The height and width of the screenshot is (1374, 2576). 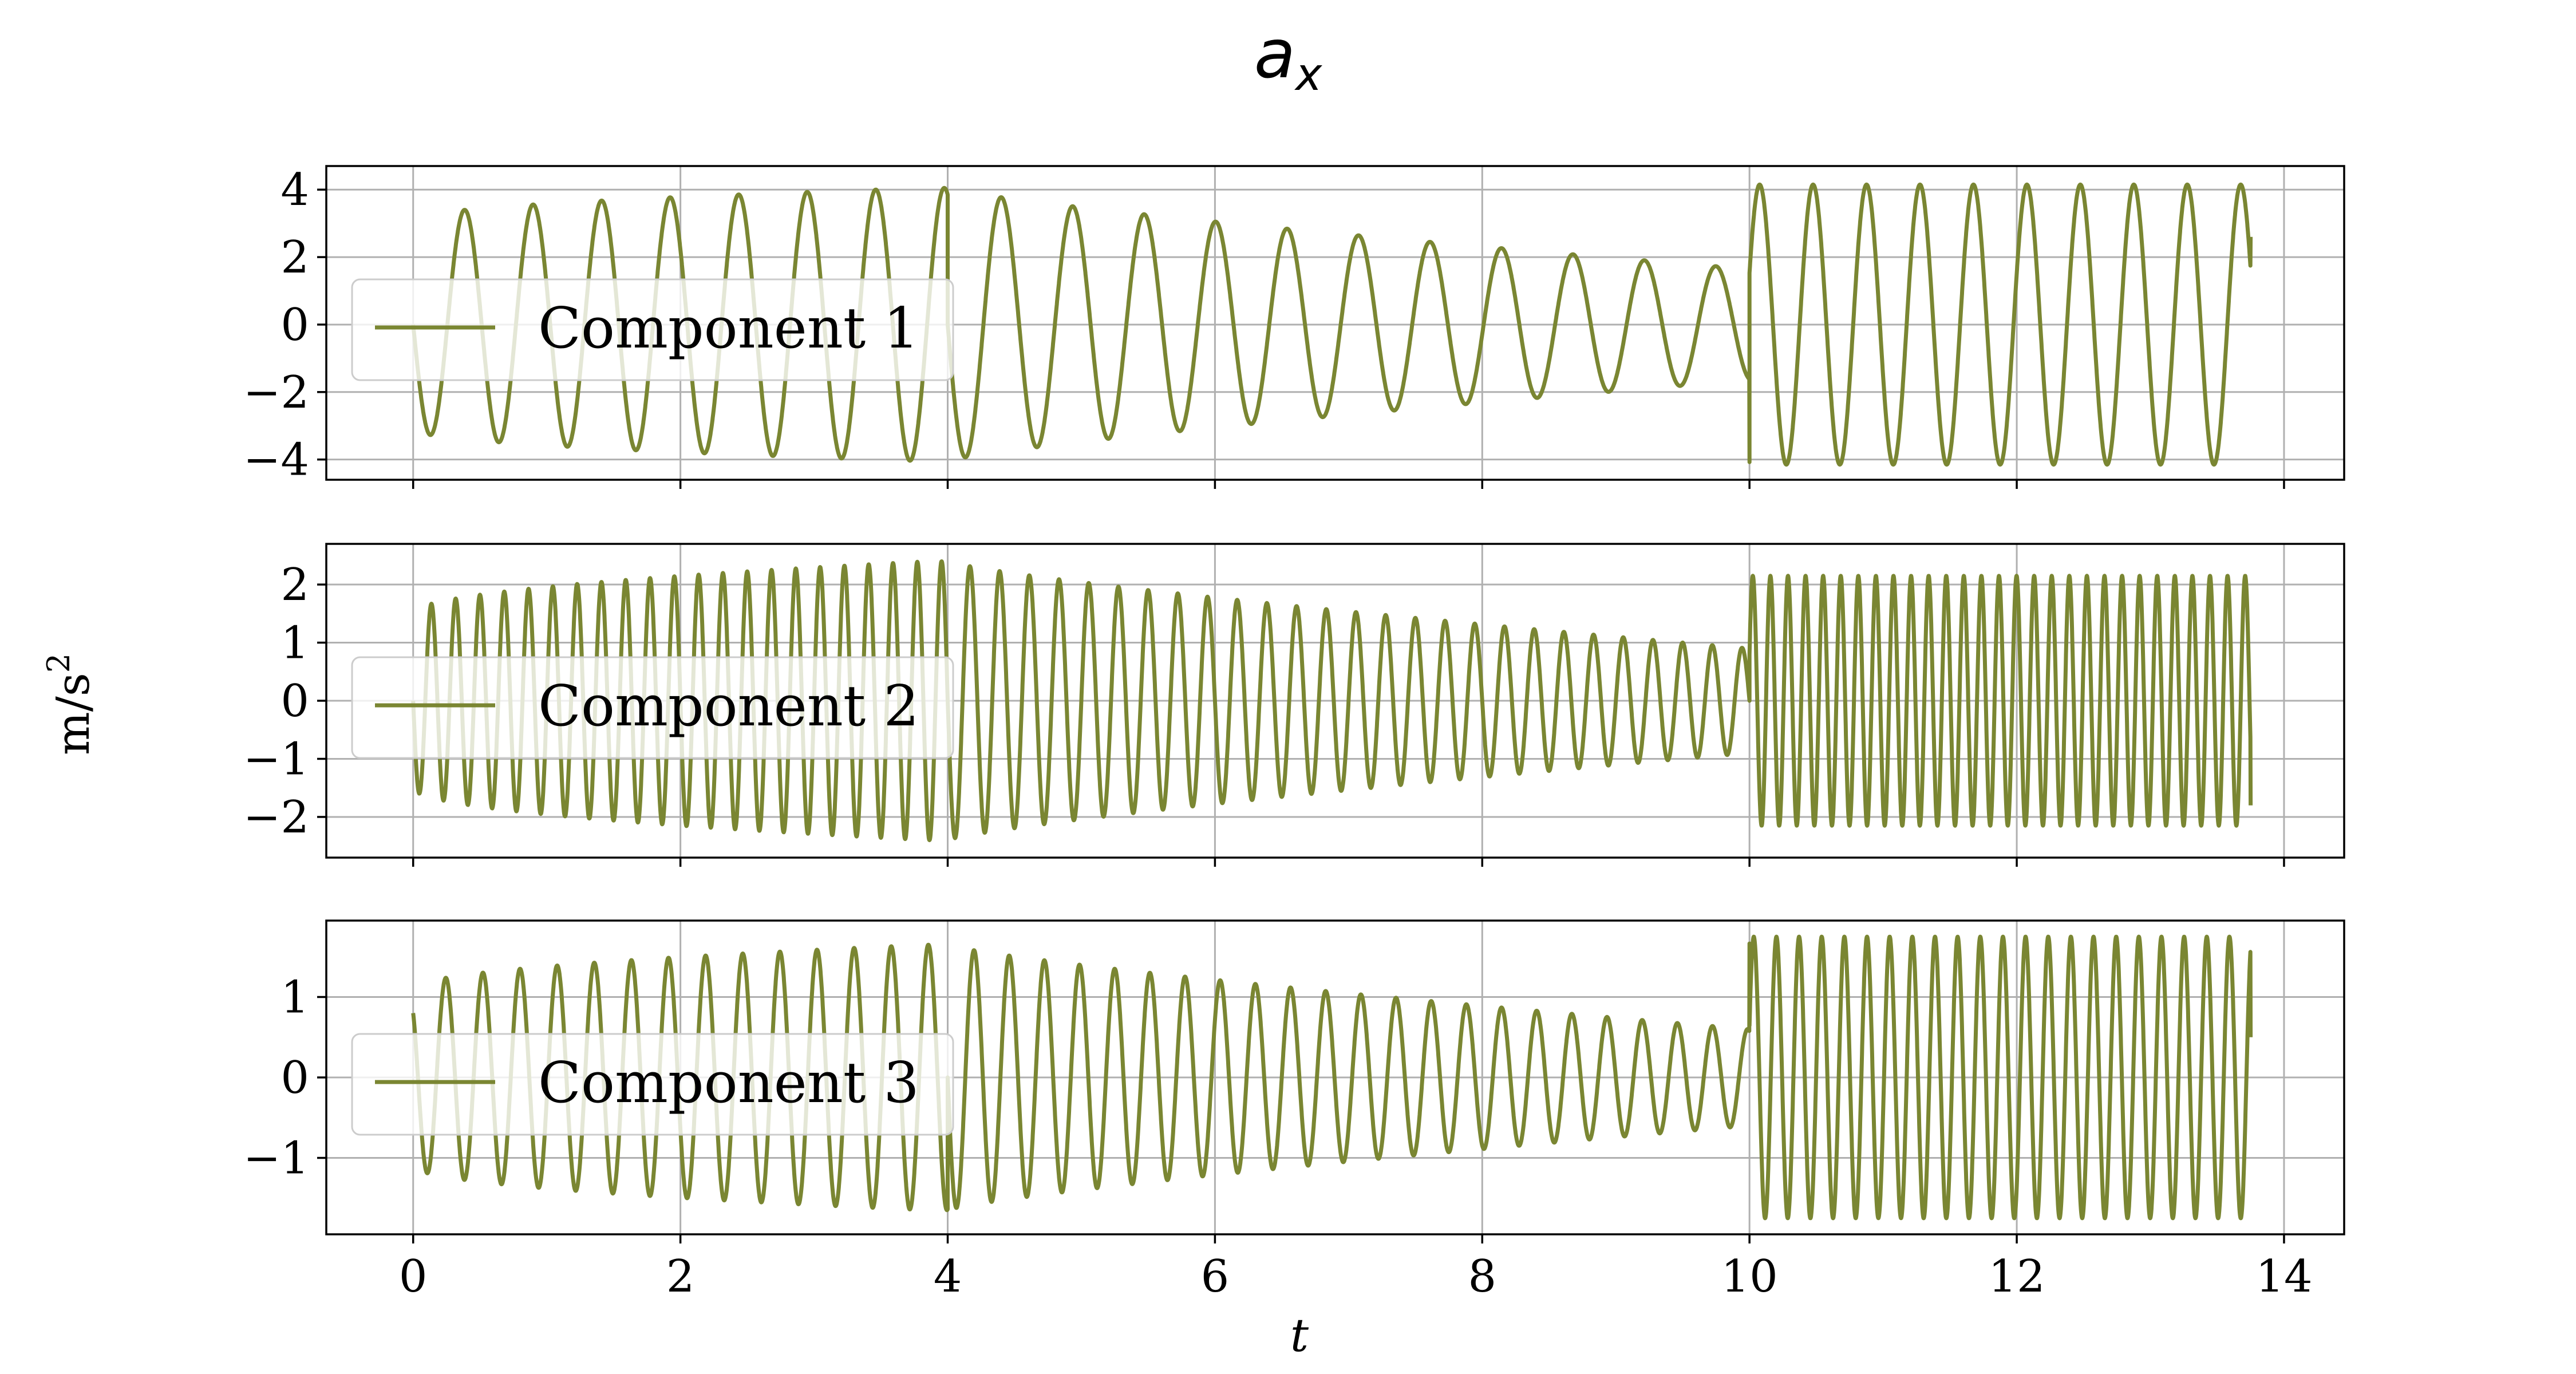 What do you see at coordinates (1749, 1277) in the screenshot?
I see `x-tick-label: 10` at bounding box center [1749, 1277].